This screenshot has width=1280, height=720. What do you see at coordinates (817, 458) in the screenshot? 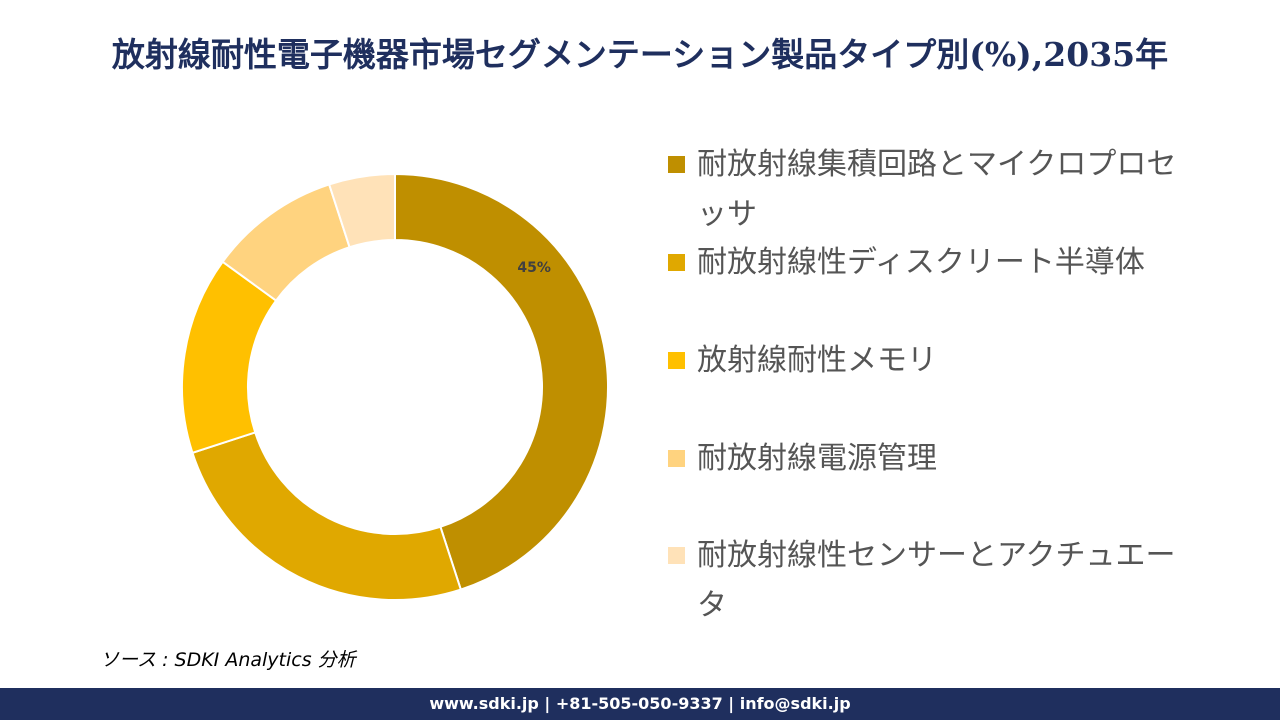
I see `legend-label: 耐放射線電源管理` at bounding box center [817, 458].